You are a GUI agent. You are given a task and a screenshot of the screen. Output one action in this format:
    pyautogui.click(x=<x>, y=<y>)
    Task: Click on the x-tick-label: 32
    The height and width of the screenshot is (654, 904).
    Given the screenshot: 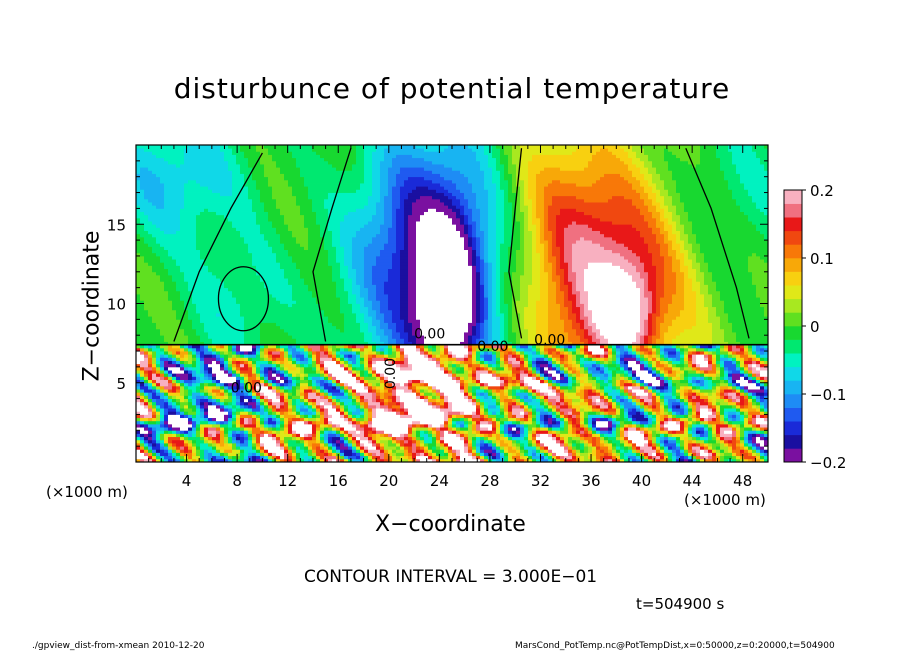 What is the action you would take?
    pyautogui.click(x=540, y=481)
    